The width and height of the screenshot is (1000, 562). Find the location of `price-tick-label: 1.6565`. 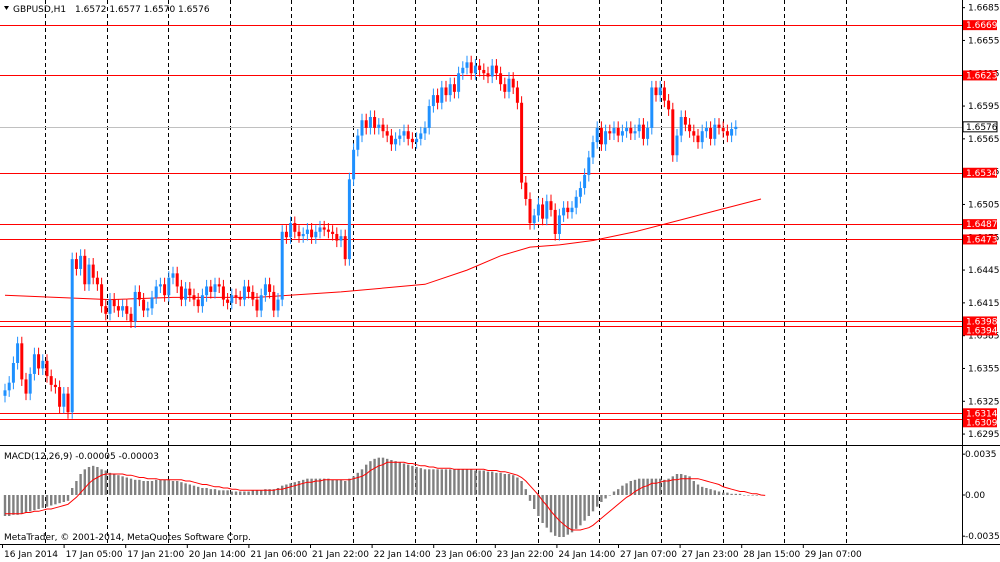

price-tick-label: 1.6565 is located at coordinates (984, 140).